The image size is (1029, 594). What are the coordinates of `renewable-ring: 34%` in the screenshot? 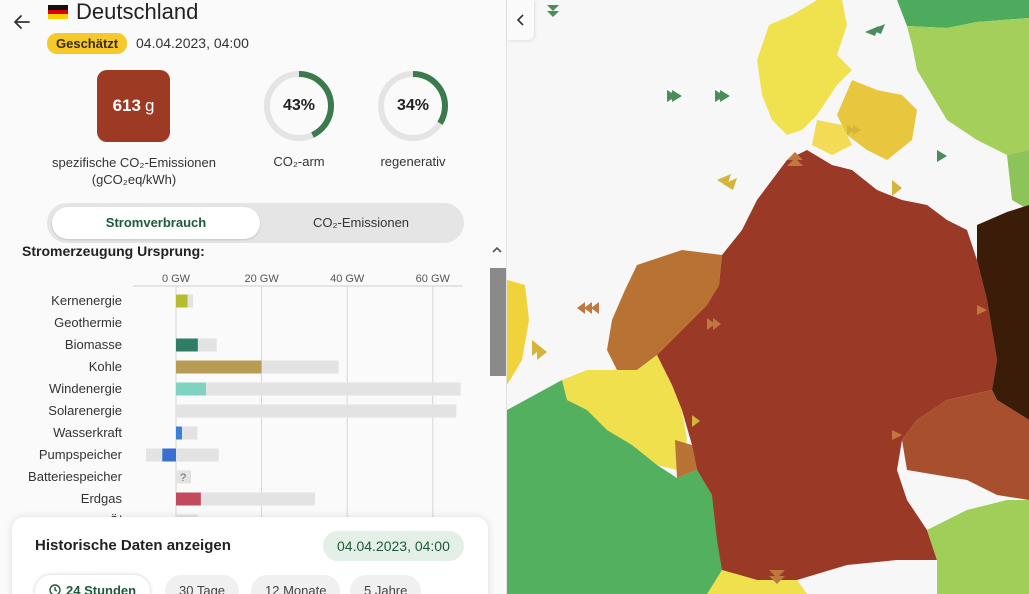 It's located at (413, 106).